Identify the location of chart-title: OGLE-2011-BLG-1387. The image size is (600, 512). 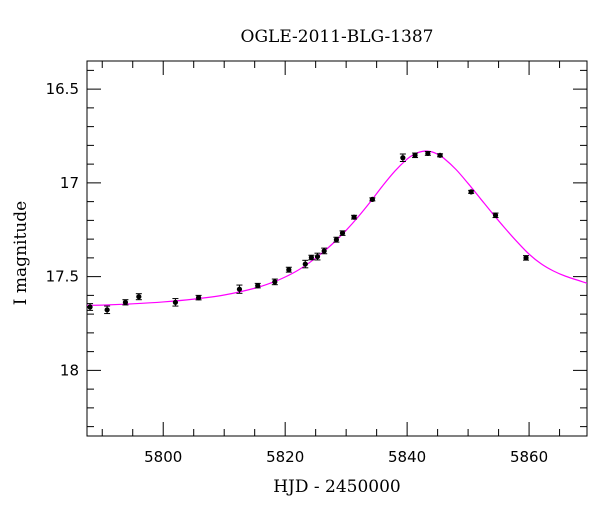
(337, 37).